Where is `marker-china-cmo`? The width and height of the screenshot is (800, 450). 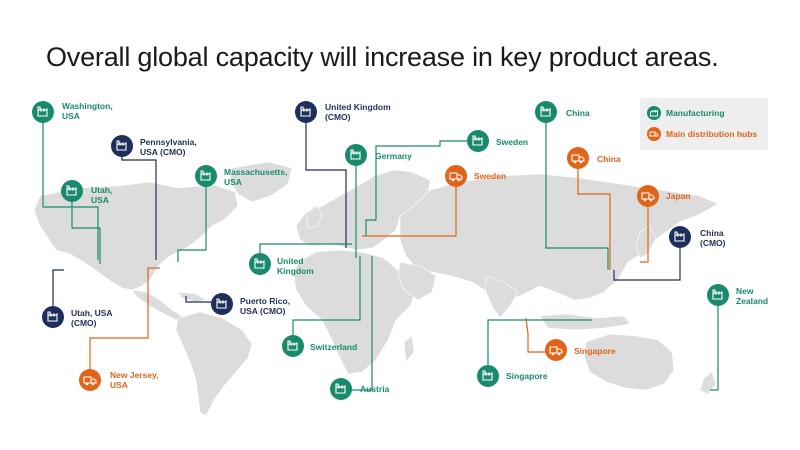 marker-china-cmo is located at coordinates (680, 237).